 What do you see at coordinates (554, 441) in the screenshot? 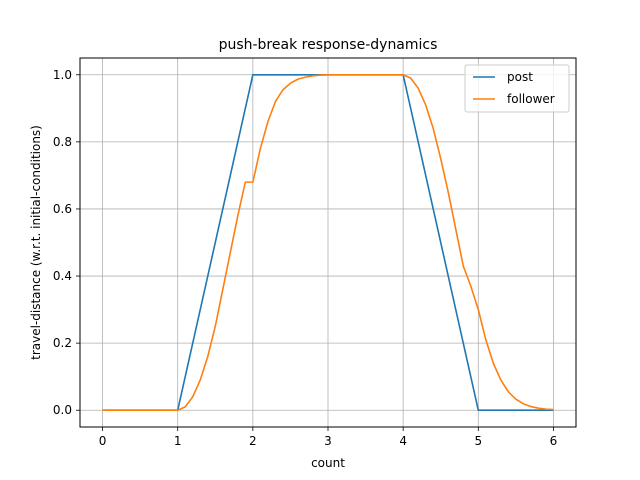
I see `x-tick-label: 6` at bounding box center [554, 441].